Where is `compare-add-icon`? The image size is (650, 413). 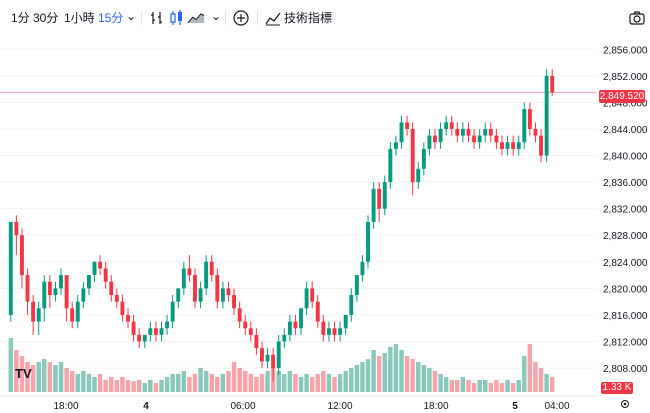 compare-add-icon is located at coordinates (241, 18).